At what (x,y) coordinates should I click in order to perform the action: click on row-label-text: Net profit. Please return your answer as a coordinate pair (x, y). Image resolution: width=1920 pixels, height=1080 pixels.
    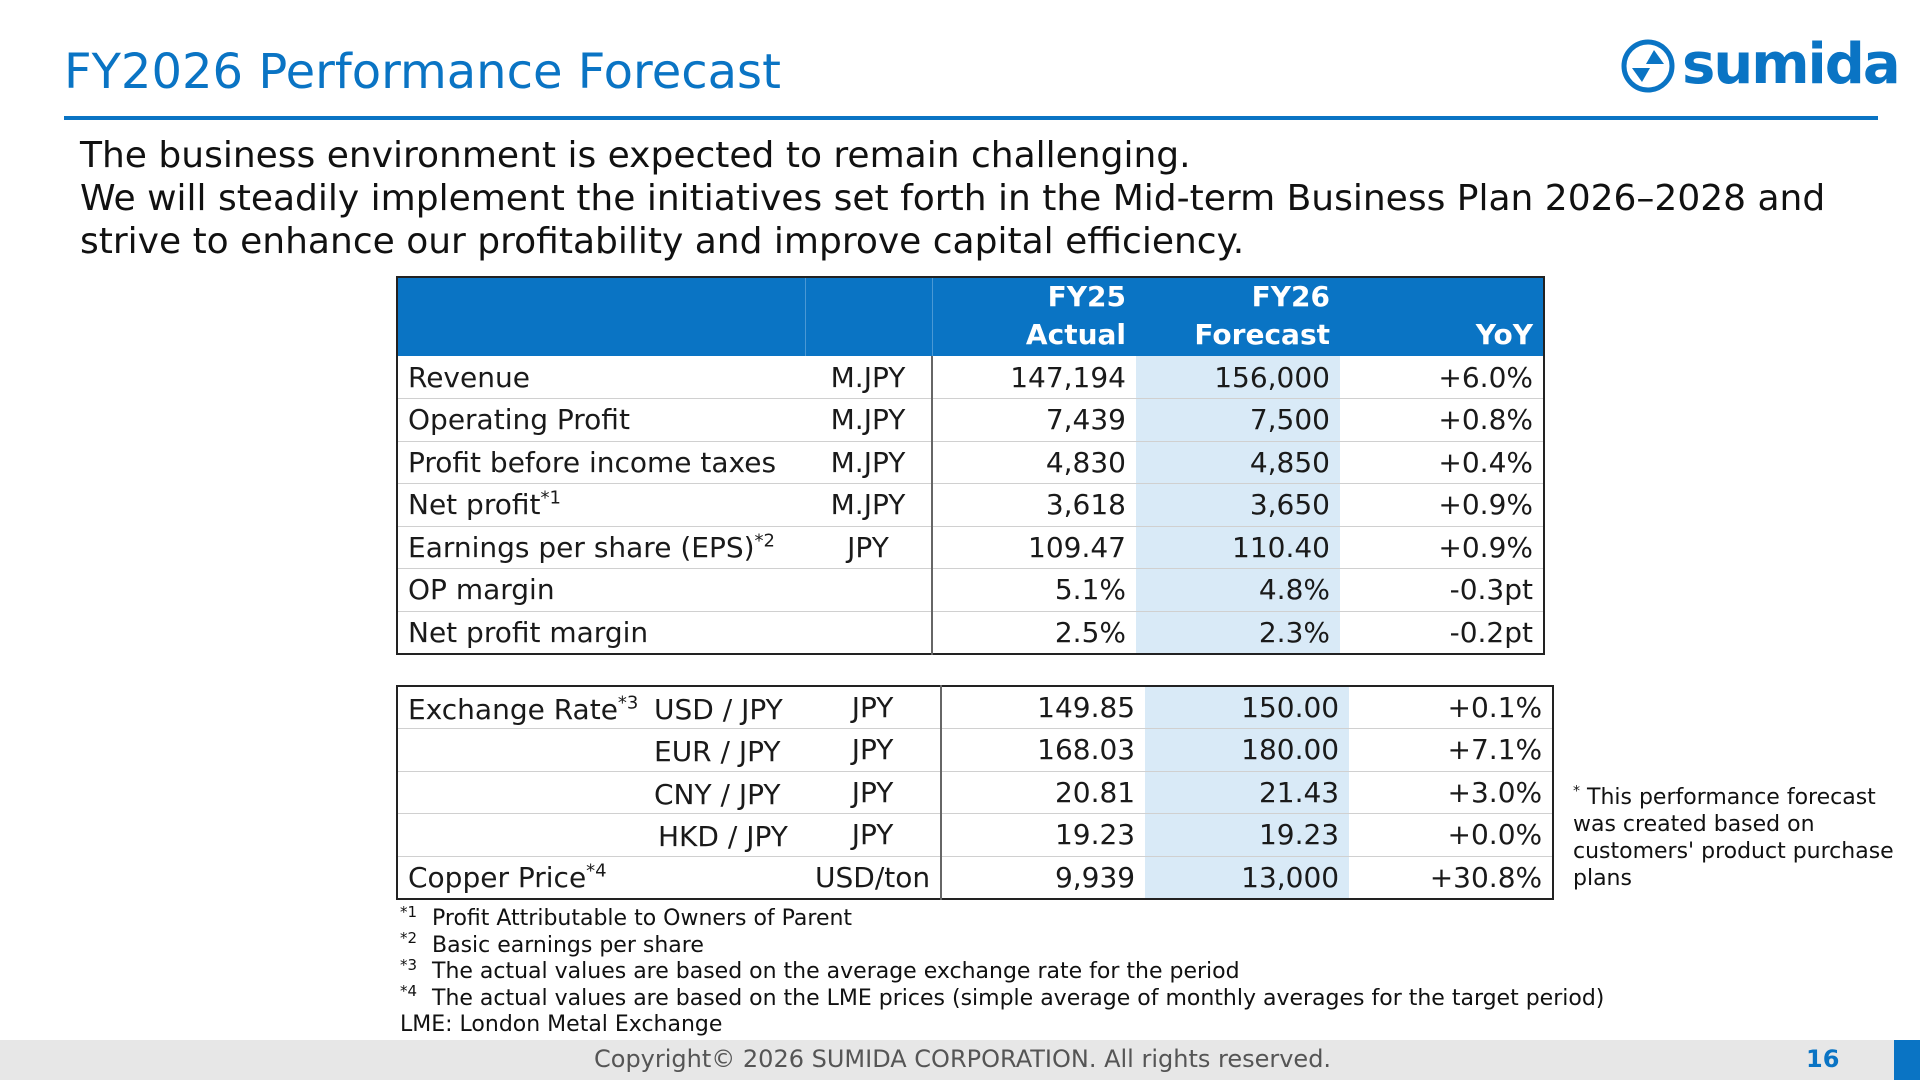
    Looking at the image, I should click on (474, 505).